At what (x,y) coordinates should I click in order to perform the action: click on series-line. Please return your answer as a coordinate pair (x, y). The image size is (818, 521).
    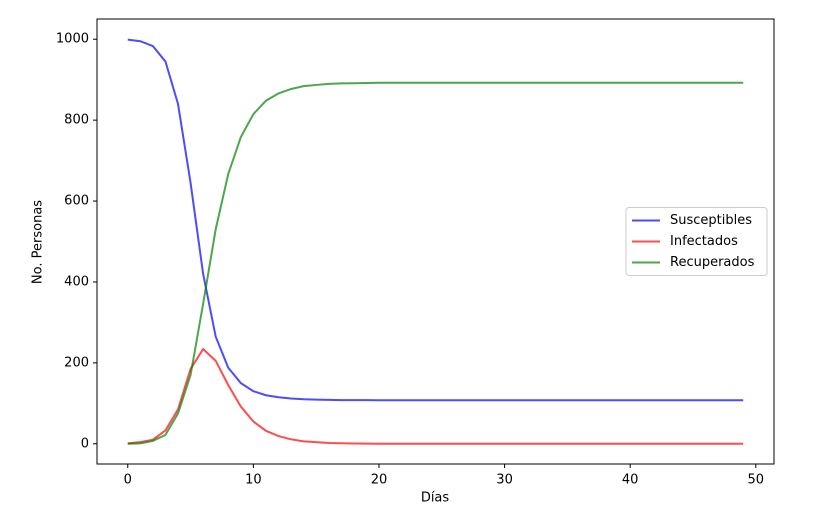
    Looking at the image, I should click on (435, 396).